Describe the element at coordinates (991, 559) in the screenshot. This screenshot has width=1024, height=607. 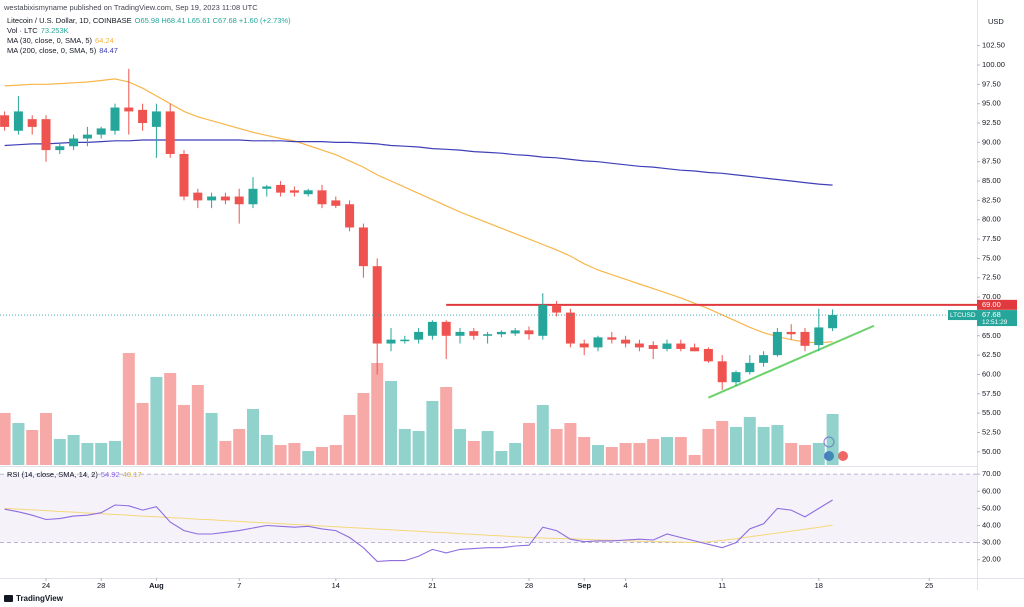
I see `y-tick-label: 20.00` at that location.